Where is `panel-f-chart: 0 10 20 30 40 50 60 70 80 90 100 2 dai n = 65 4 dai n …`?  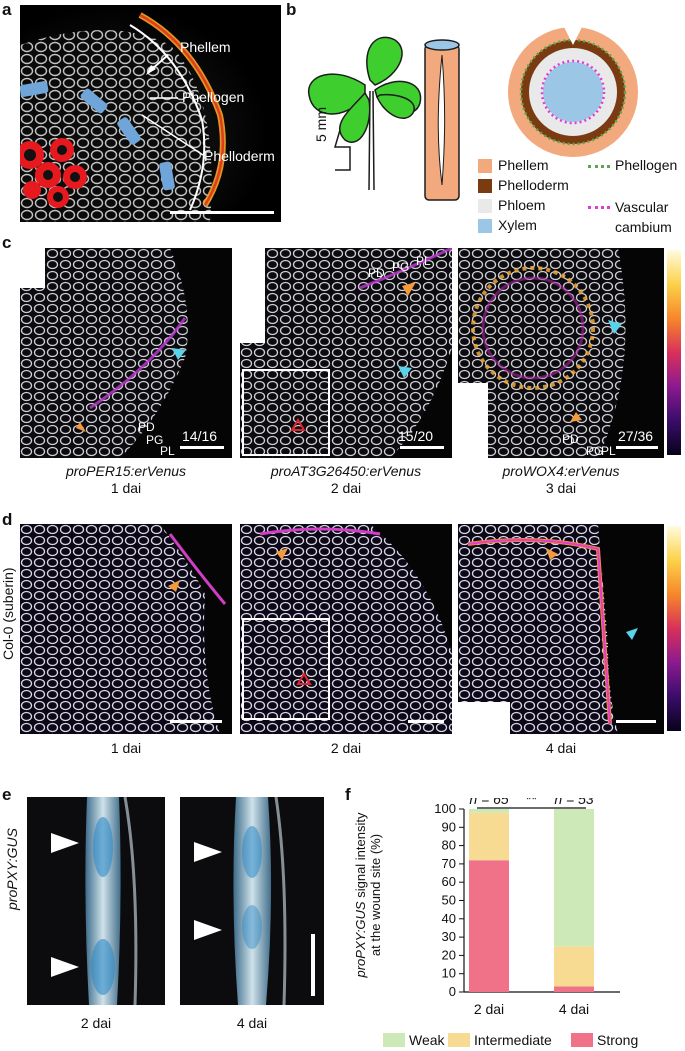 panel-f-chart: 0 10 20 30 40 50 60 70 80 90 100 2 dai n = 65 4 dai n … is located at coordinates (517, 909).